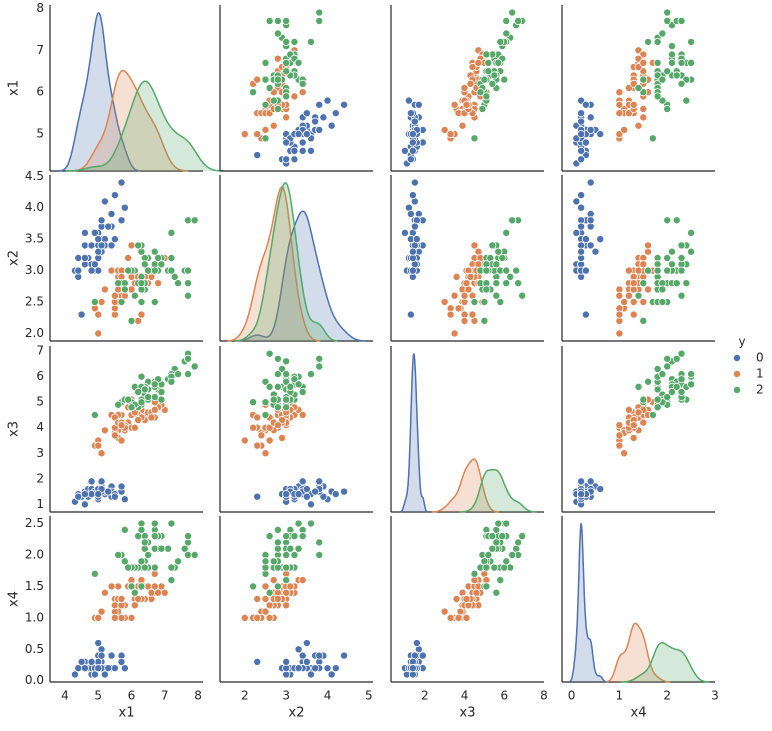  What do you see at coordinates (588, 602) in the screenshot?
I see `kde-line` at bounding box center [588, 602].